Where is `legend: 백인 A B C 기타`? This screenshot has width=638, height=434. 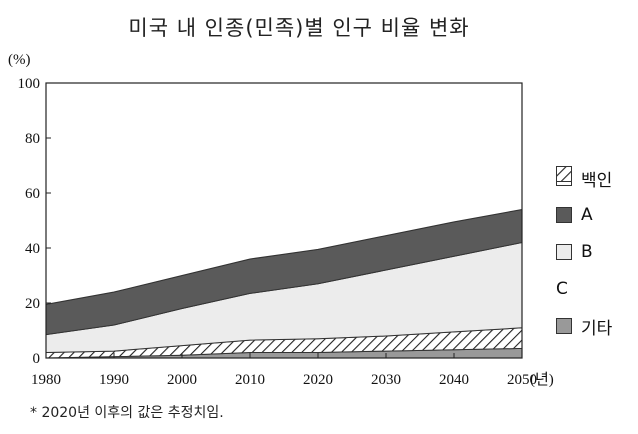 legend: 백인 A B C 기타 is located at coordinates (584, 258).